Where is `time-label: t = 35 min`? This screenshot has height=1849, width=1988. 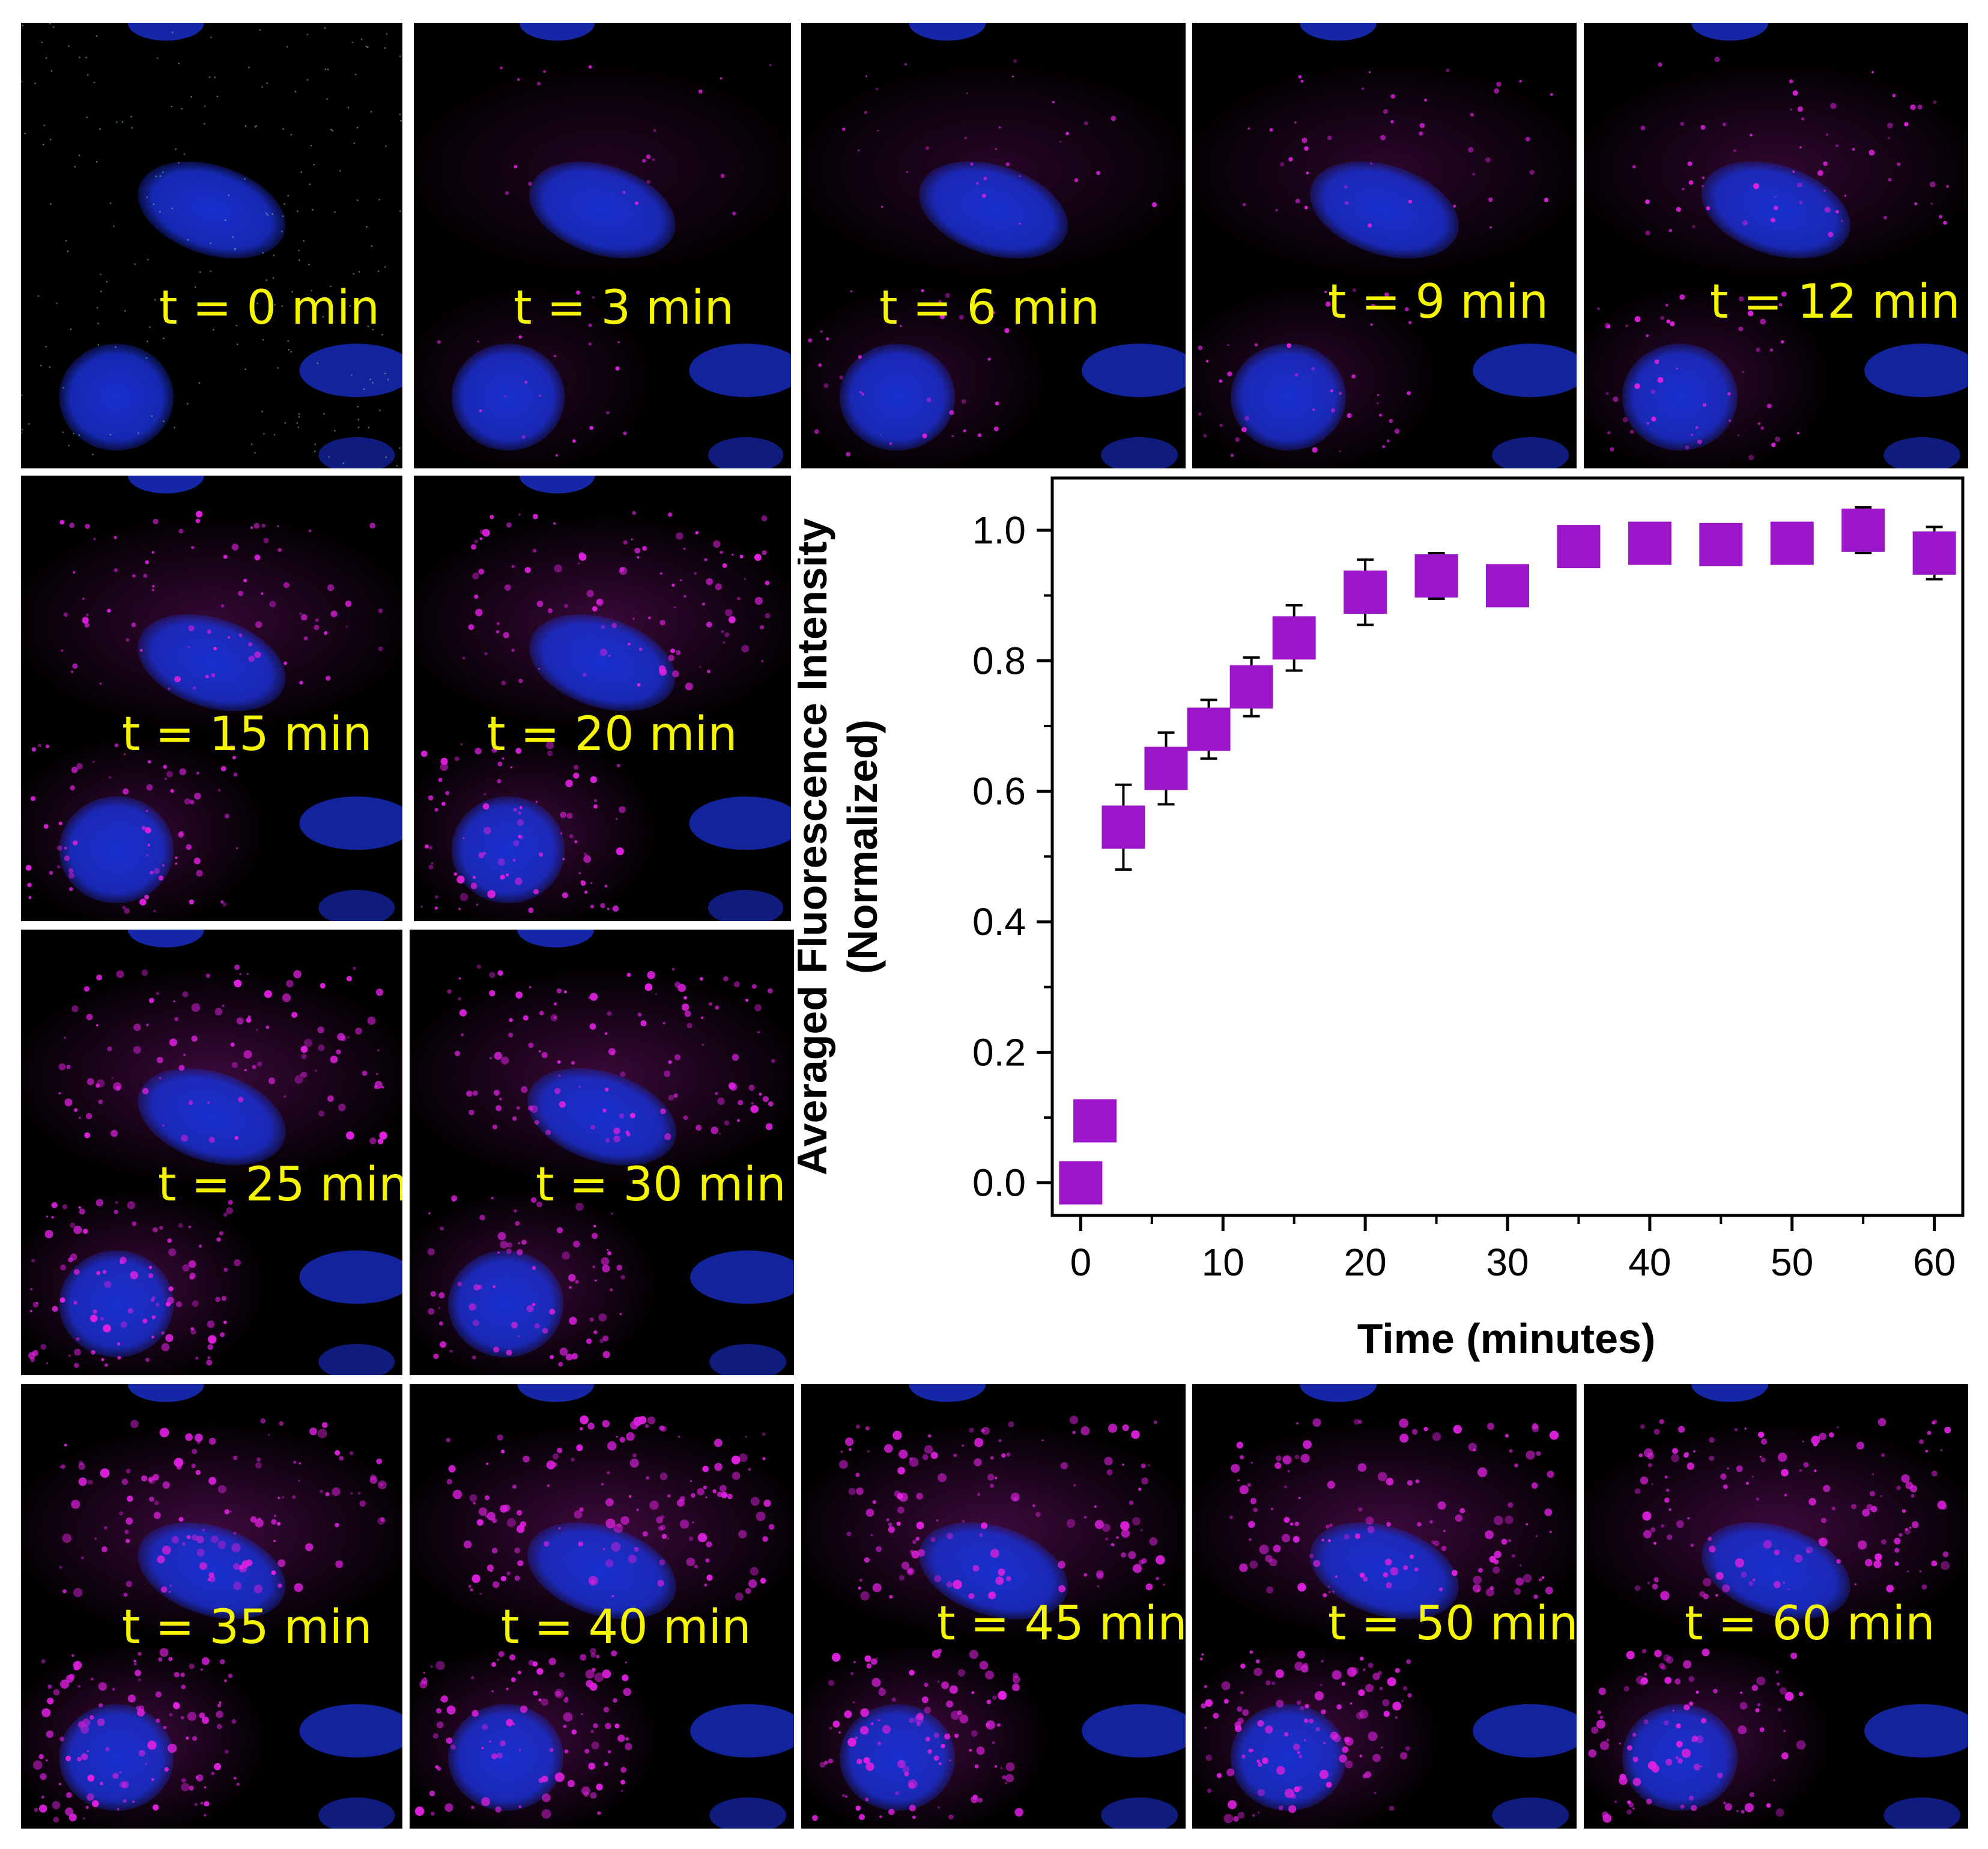 time-label: t = 35 min is located at coordinates (247, 1627).